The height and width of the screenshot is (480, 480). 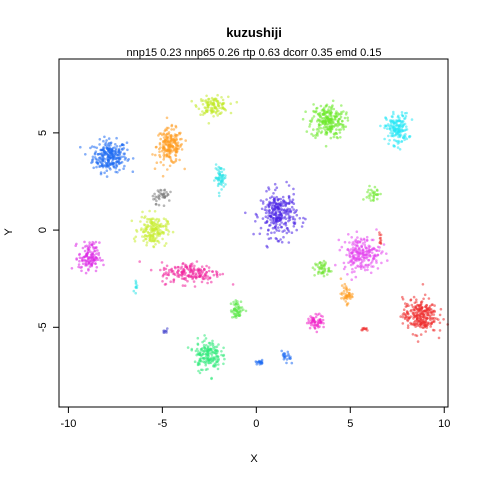 I want to click on x-axis: -10 -5 0 5 10, so click(x=255, y=418).